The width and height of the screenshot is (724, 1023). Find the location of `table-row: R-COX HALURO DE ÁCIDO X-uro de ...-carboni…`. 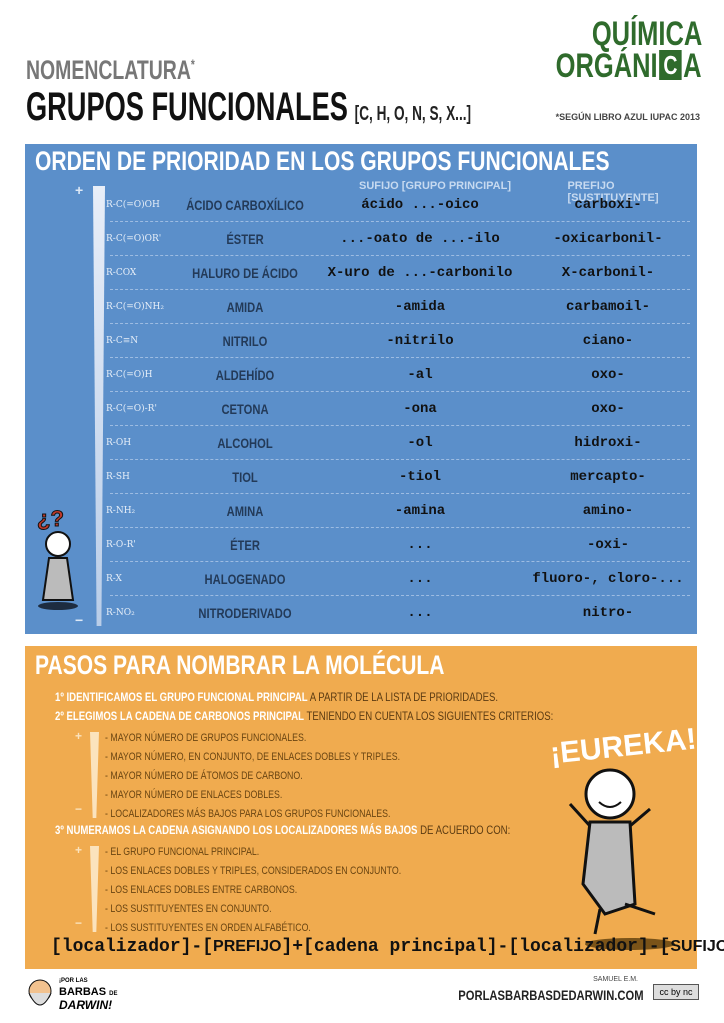

table-row: R-COX HALURO DE ÁCIDO X-uro de ...-carboni… is located at coordinates (398, 273).